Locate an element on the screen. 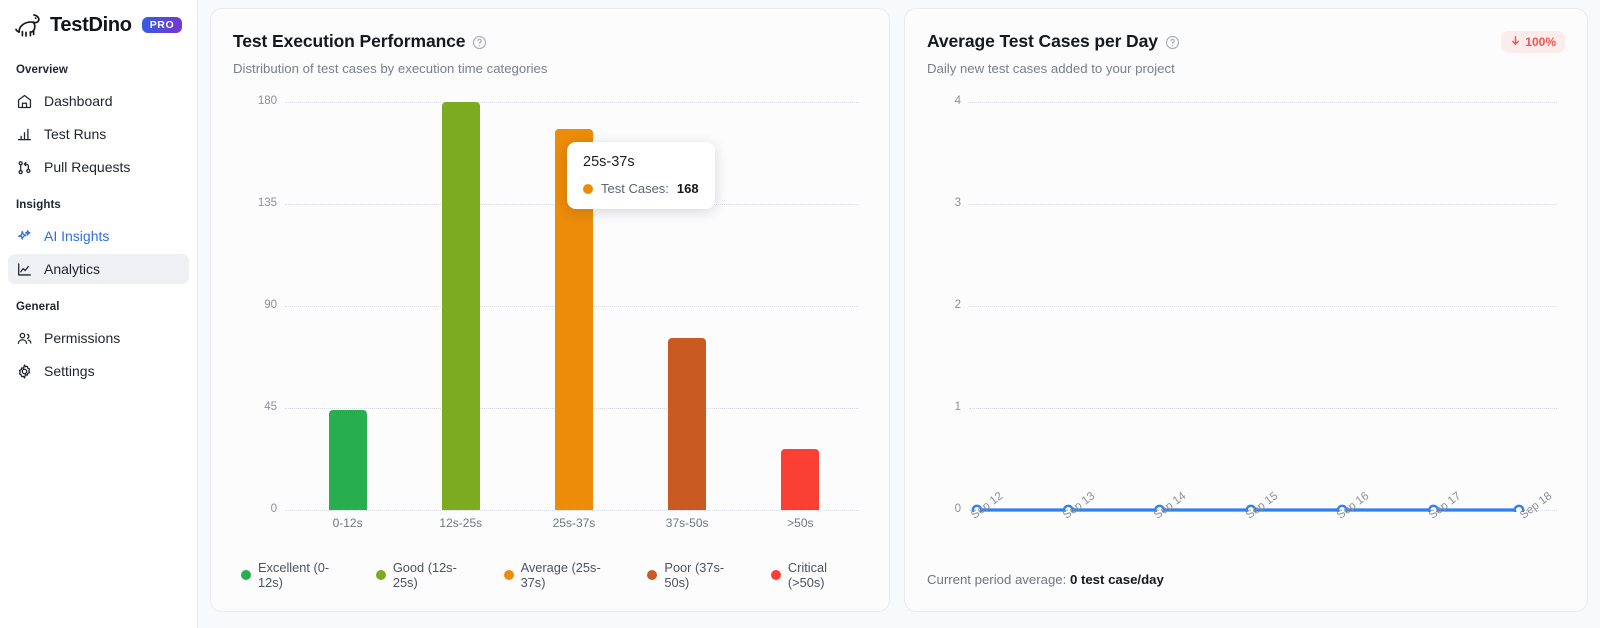 The width and height of the screenshot is (1600, 628). legend-item-average: Average (25s-37s) is located at coordinates (564, 575).